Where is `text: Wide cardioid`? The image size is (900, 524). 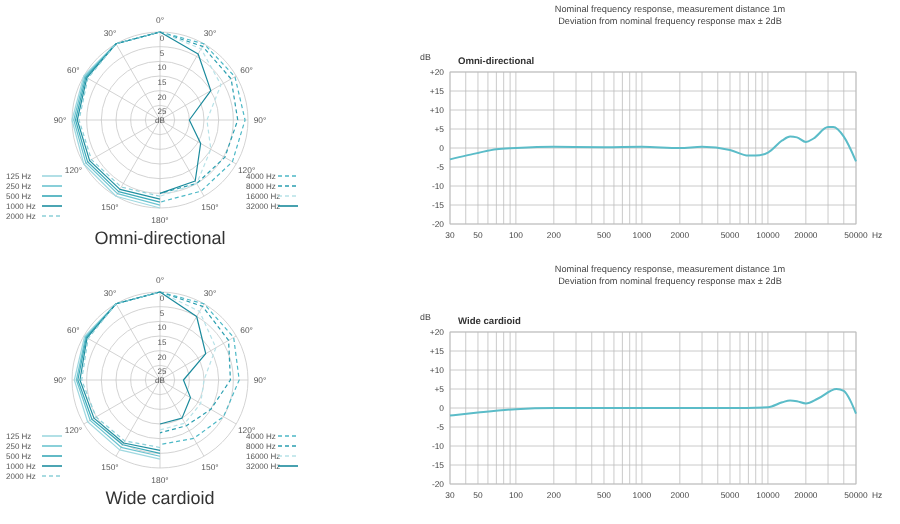 text: Wide cardioid is located at coordinates (160, 498).